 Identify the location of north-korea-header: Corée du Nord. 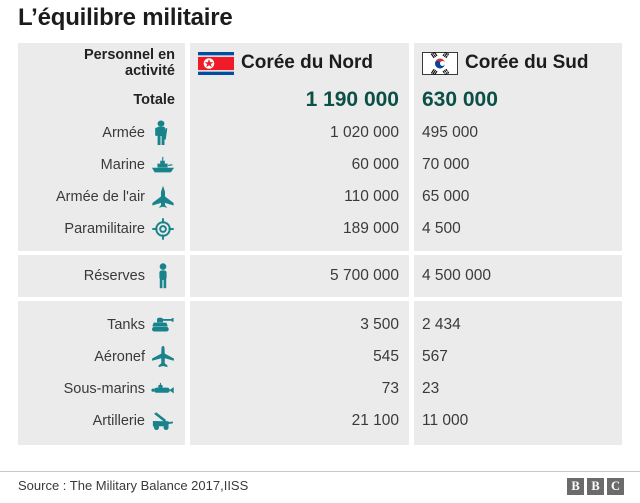
(299, 63).